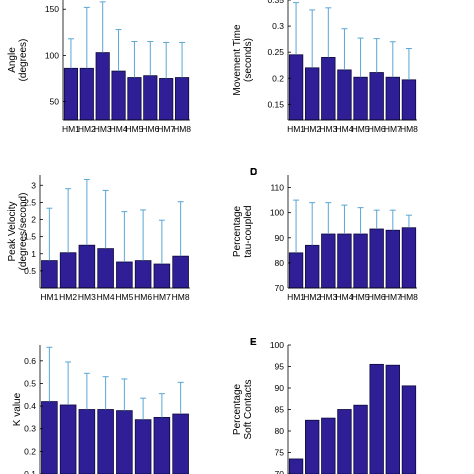 Image resolution: width=474 pixels, height=474 pixels. I want to click on y-tick-label: 0.35, so click(275, 2).